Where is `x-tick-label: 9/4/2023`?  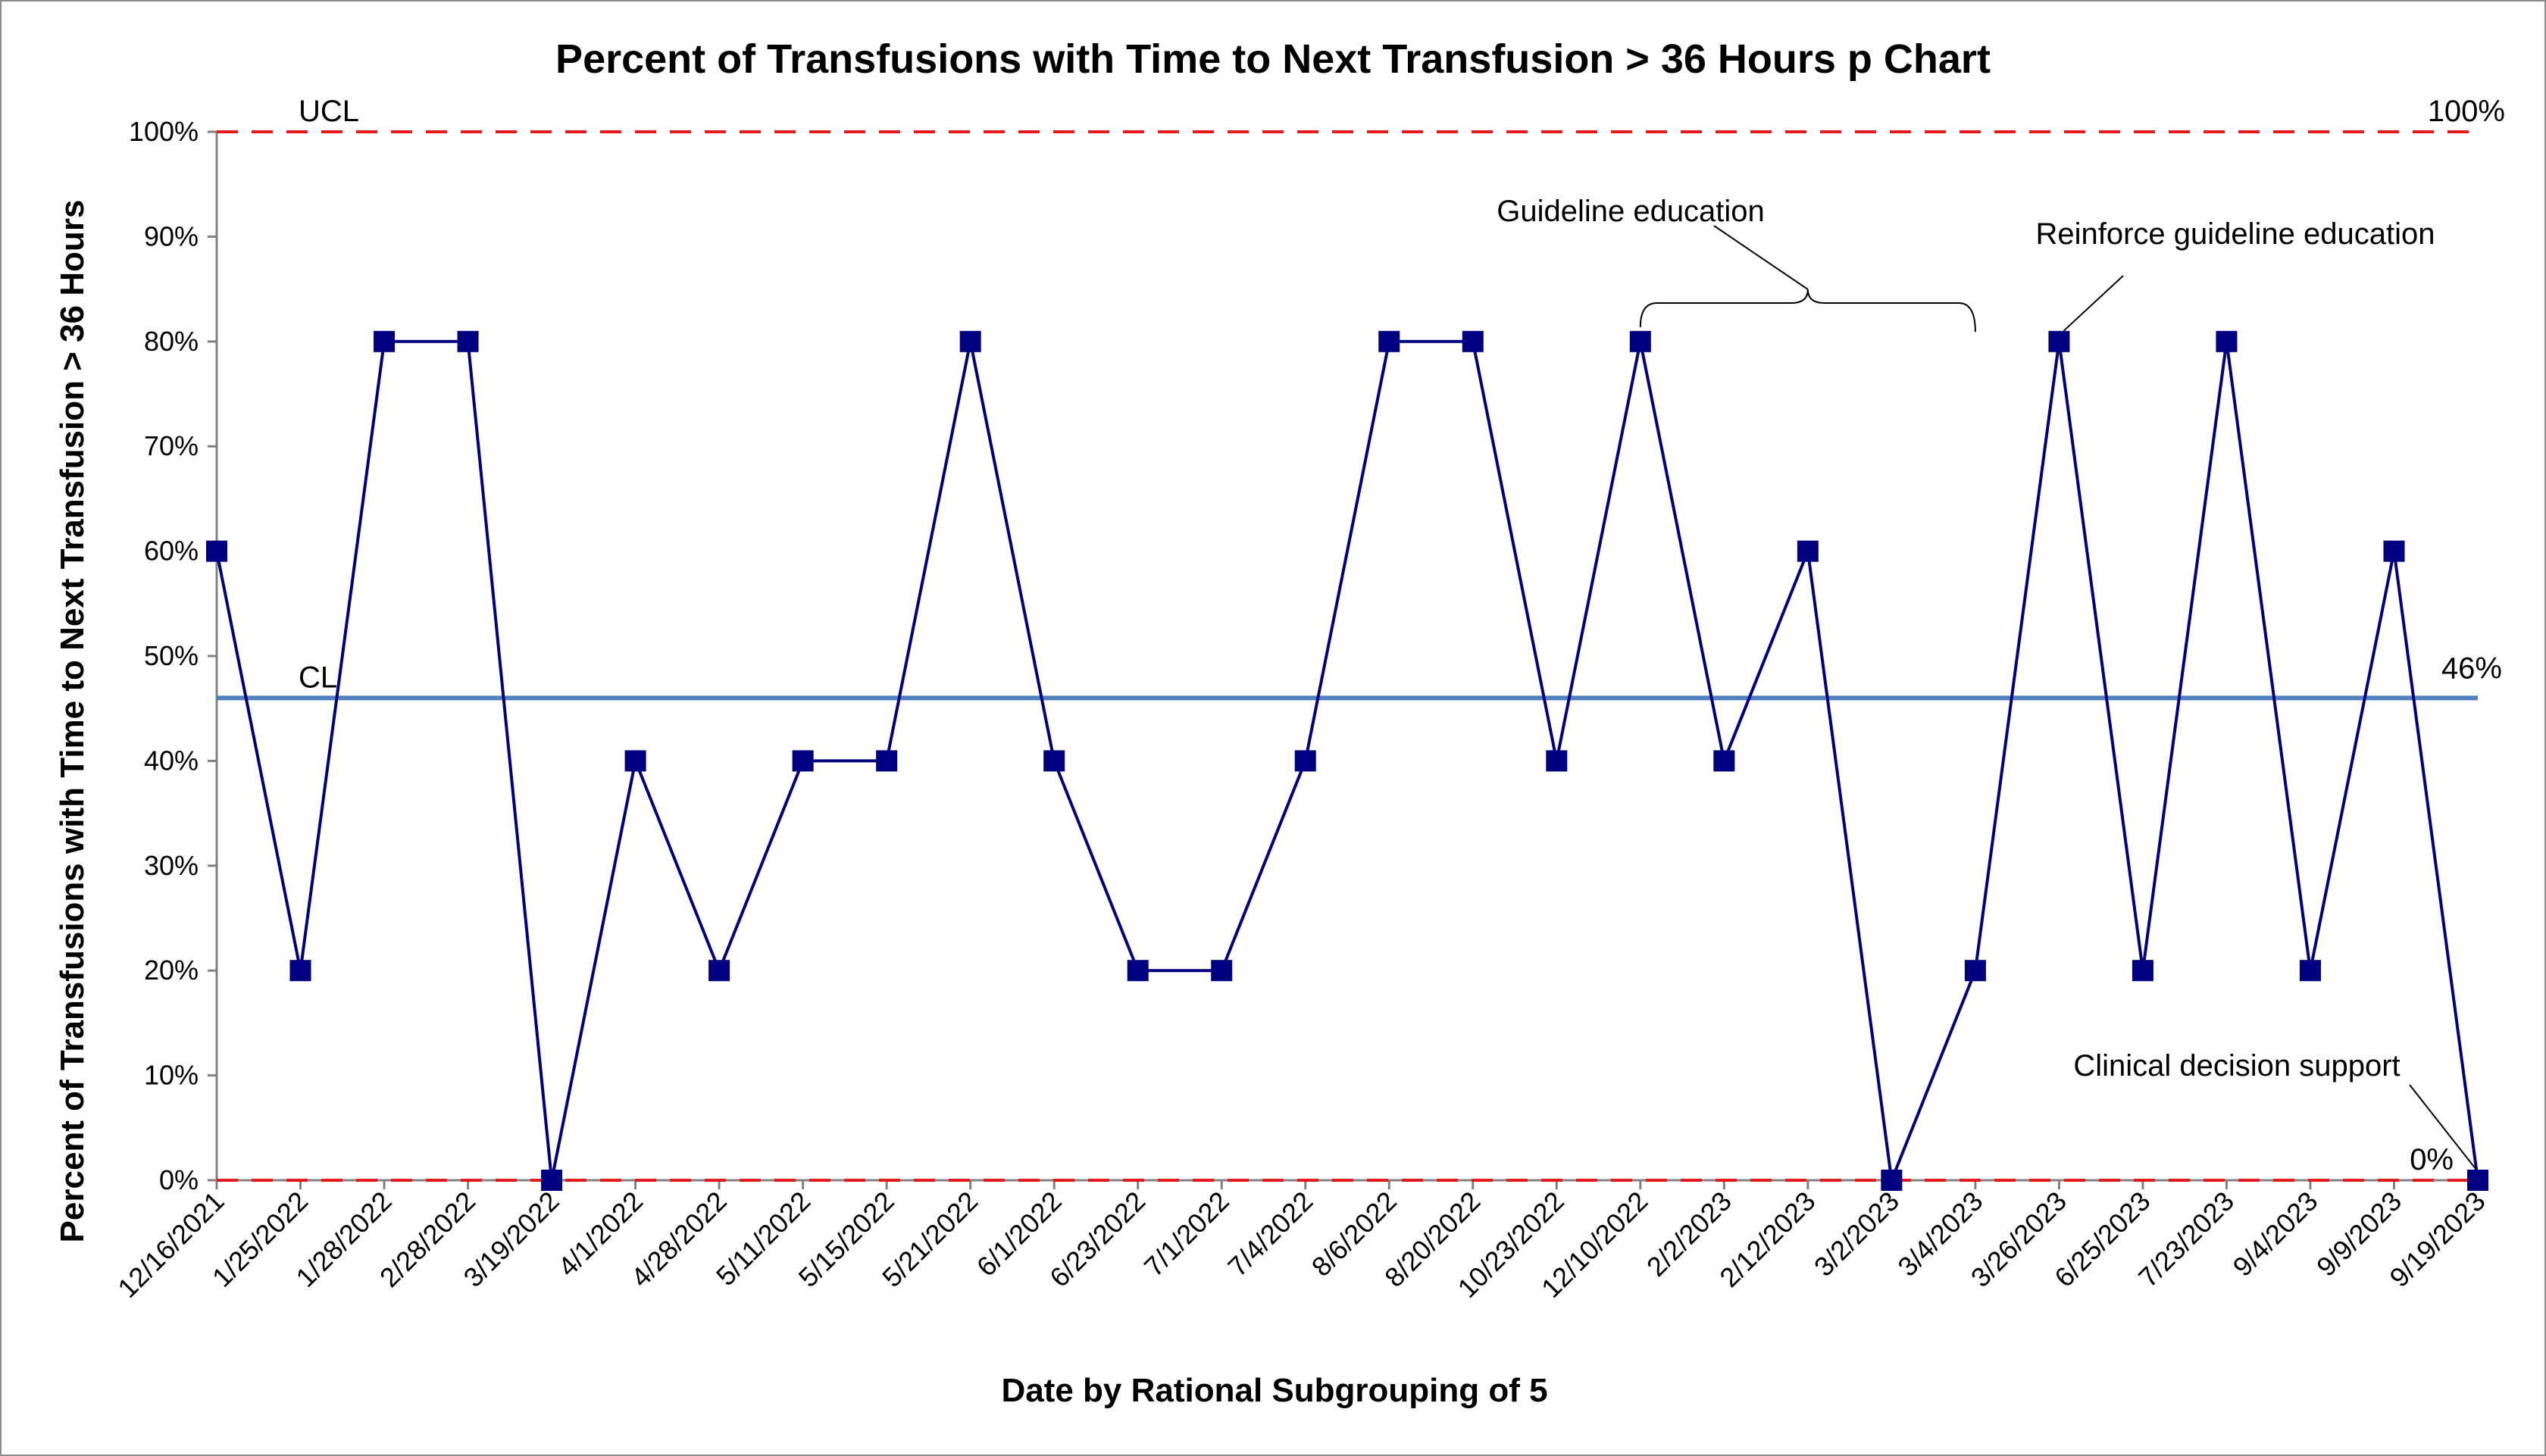
x-tick-label: 9/4/2023 is located at coordinates (2275, 1234).